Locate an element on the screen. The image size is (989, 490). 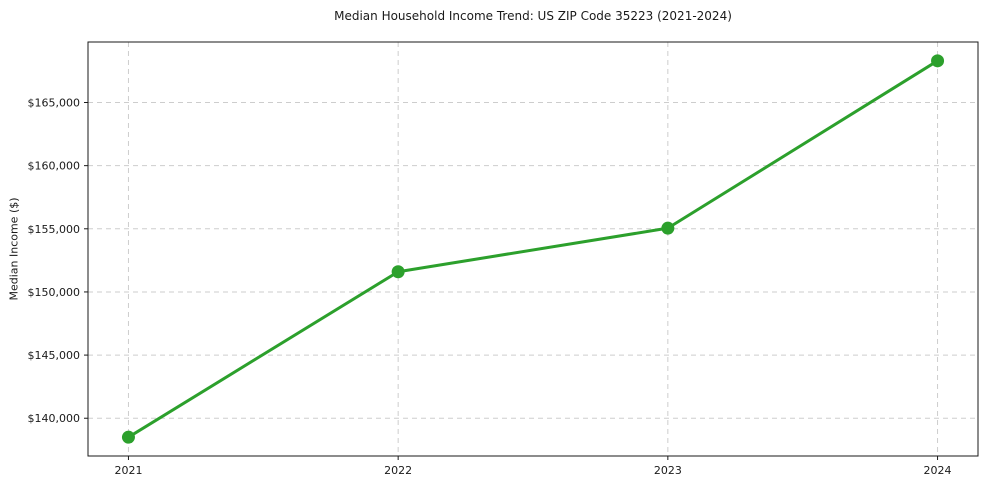
y-tick-label: $160,000 is located at coordinates (54, 166).